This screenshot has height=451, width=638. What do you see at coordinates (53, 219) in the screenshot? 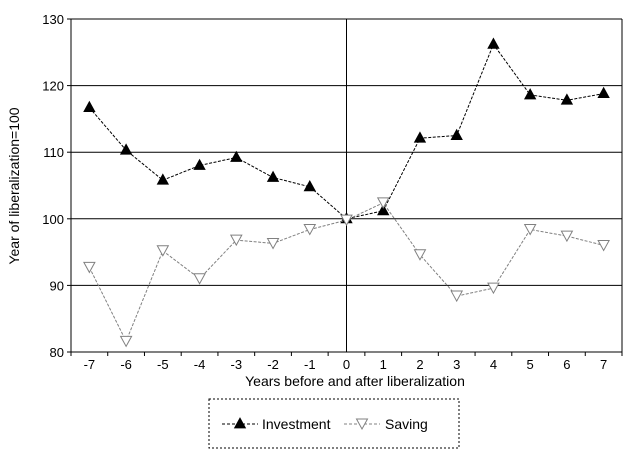
I see `y-tick-label: 100` at bounding box center [53, 219].